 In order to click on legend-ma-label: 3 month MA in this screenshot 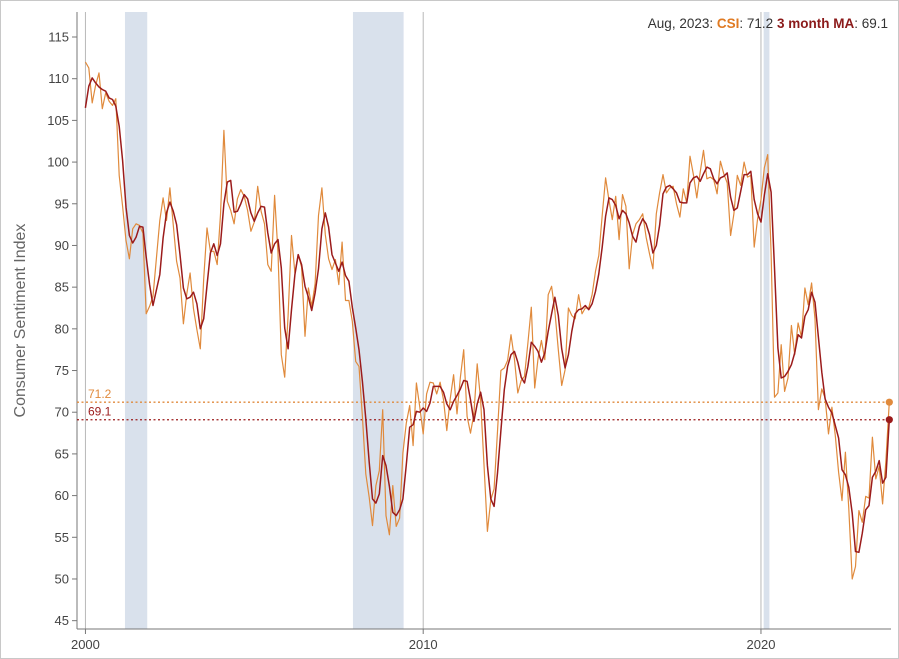, I will do `click(815, 23)`.